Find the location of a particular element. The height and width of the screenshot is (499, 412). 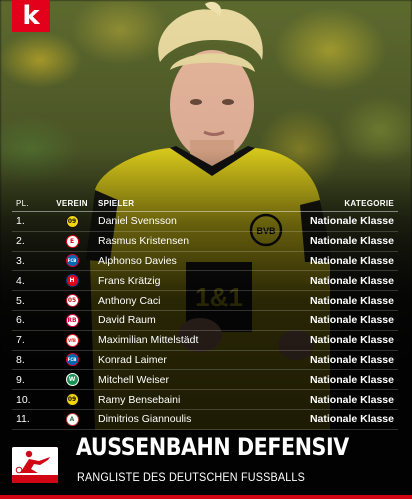

row-player-name: Ramy Bensebaini is located at coordinates (139, 399).